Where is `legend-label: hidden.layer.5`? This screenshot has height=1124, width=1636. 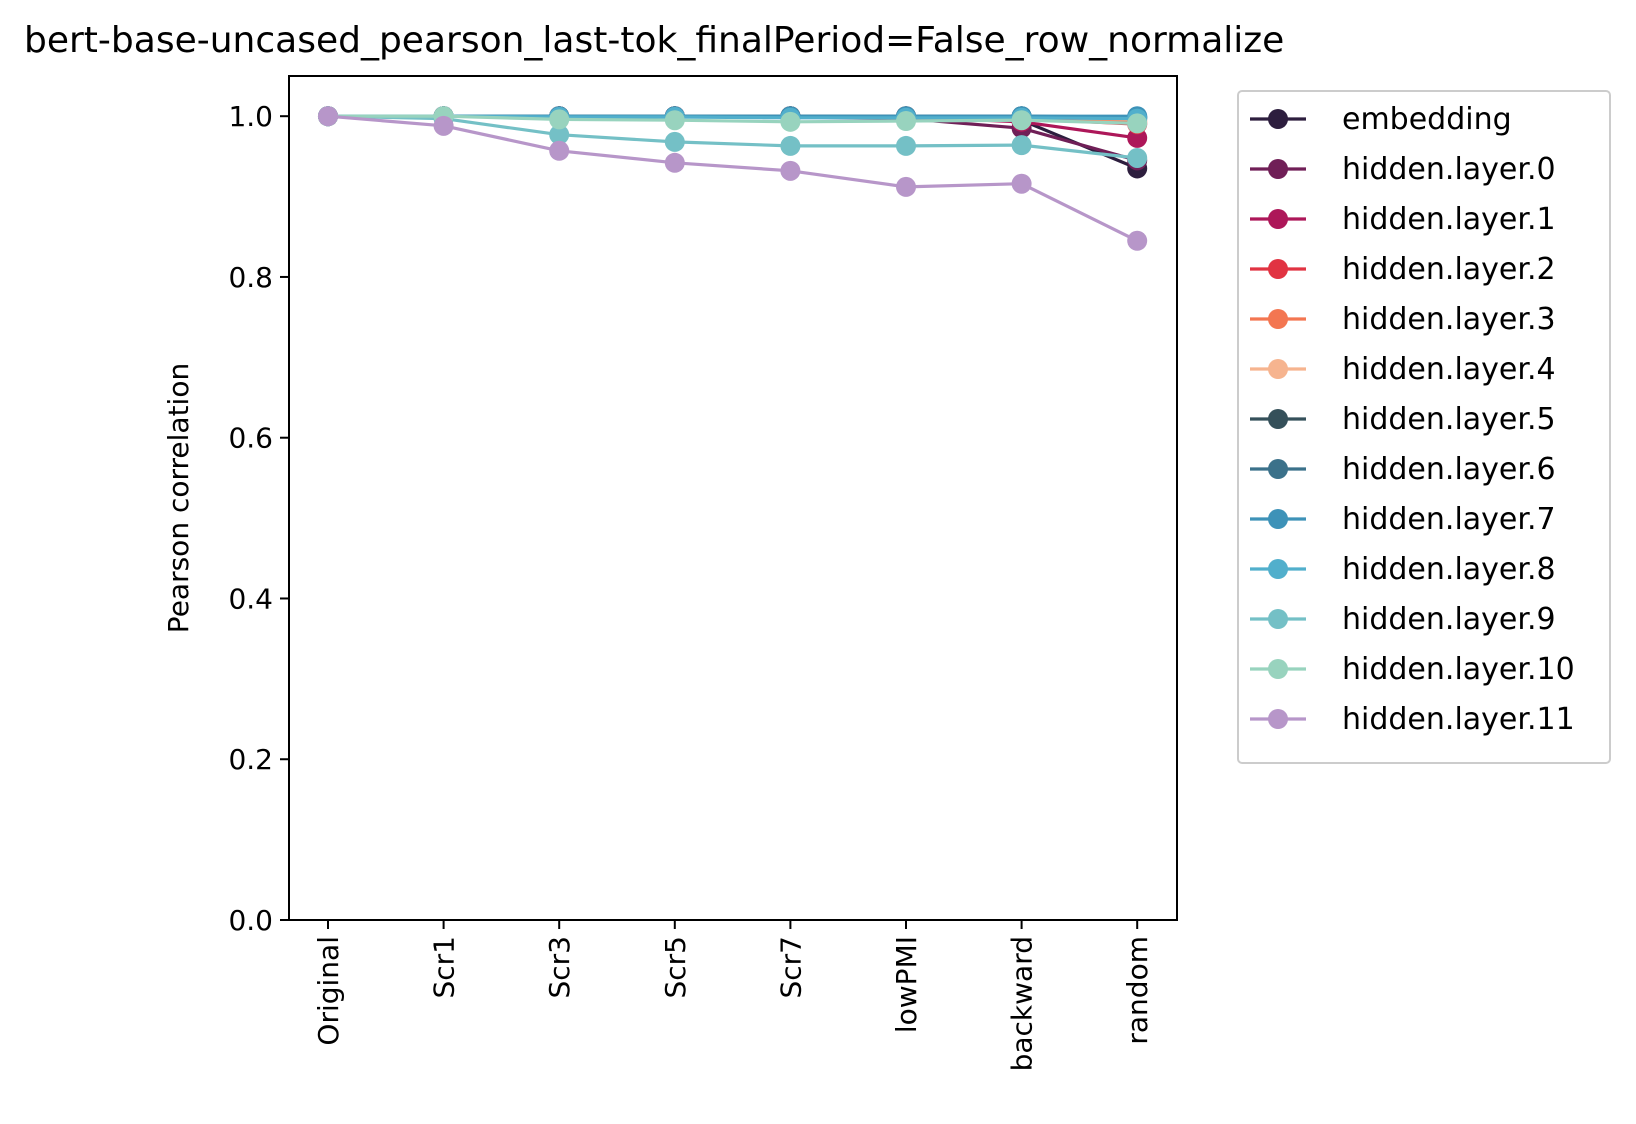
legend-label: hidden.layer.5 is located at coordinates (1449, 419).